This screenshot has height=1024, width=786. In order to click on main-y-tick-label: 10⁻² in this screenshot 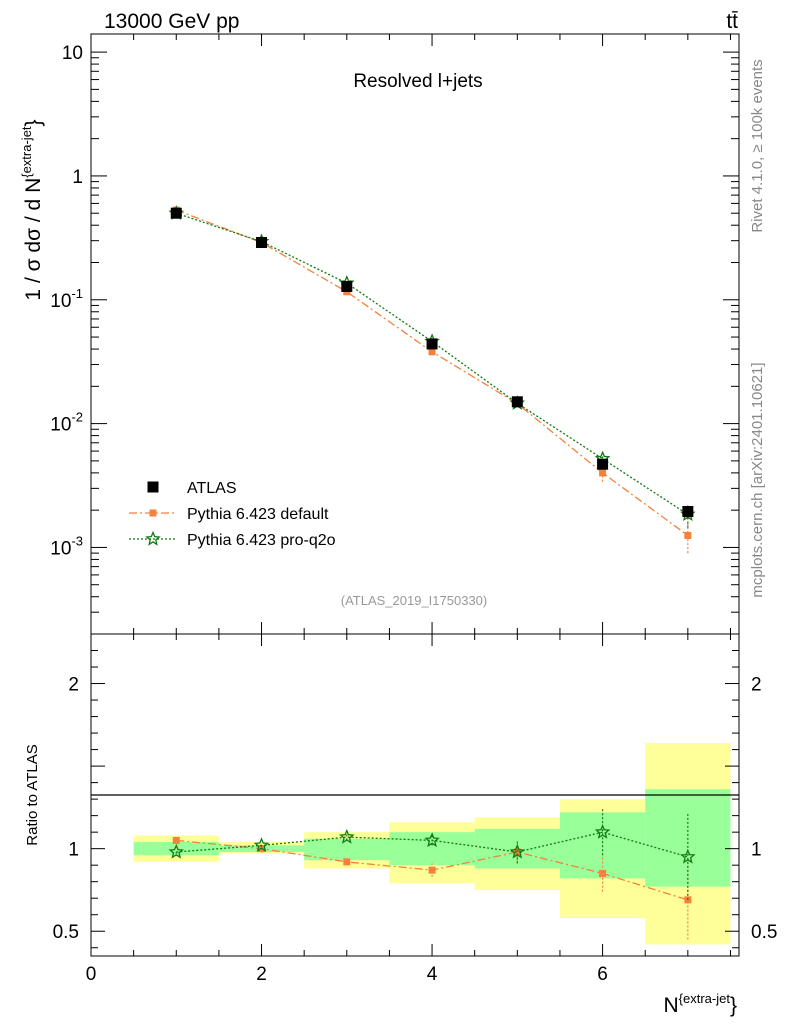, I will do `click(66, 423)`.